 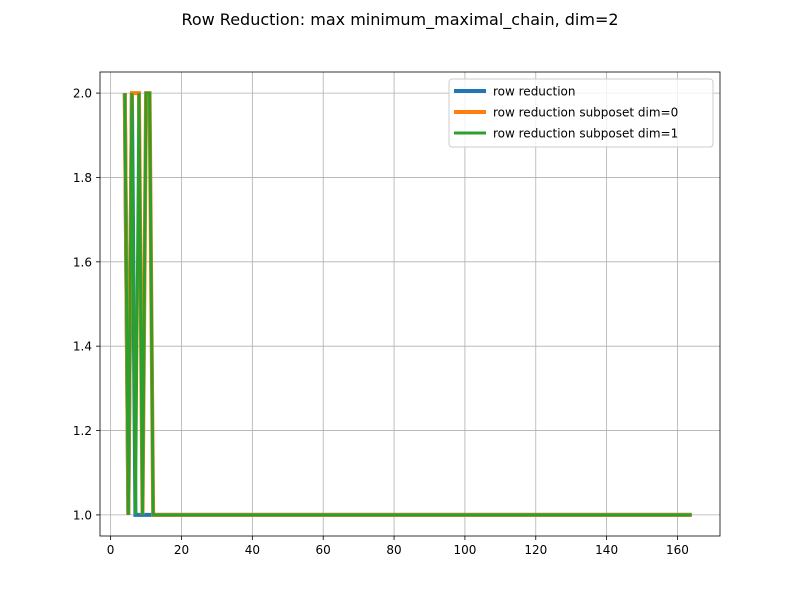 What do you see at coordinates (82, 262) in the screenshot?
I see `y-tick-label: 1.6` at bounding box center [82, 262].